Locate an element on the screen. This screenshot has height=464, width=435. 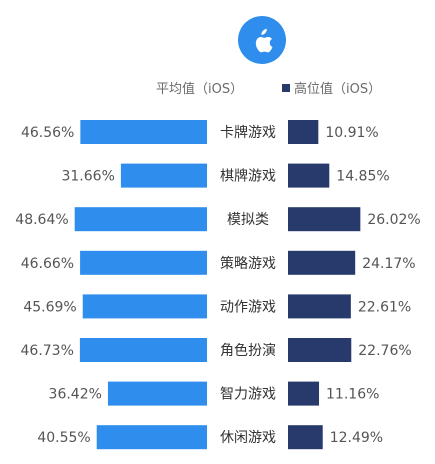
high-value-label: 24.17% is located at coordinates (388, 264).